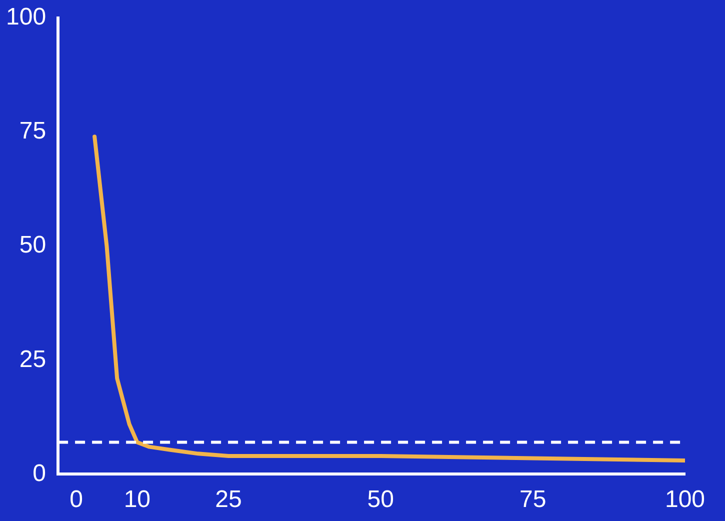  I want to click on x-tick-label: 10, so click(137, 500).